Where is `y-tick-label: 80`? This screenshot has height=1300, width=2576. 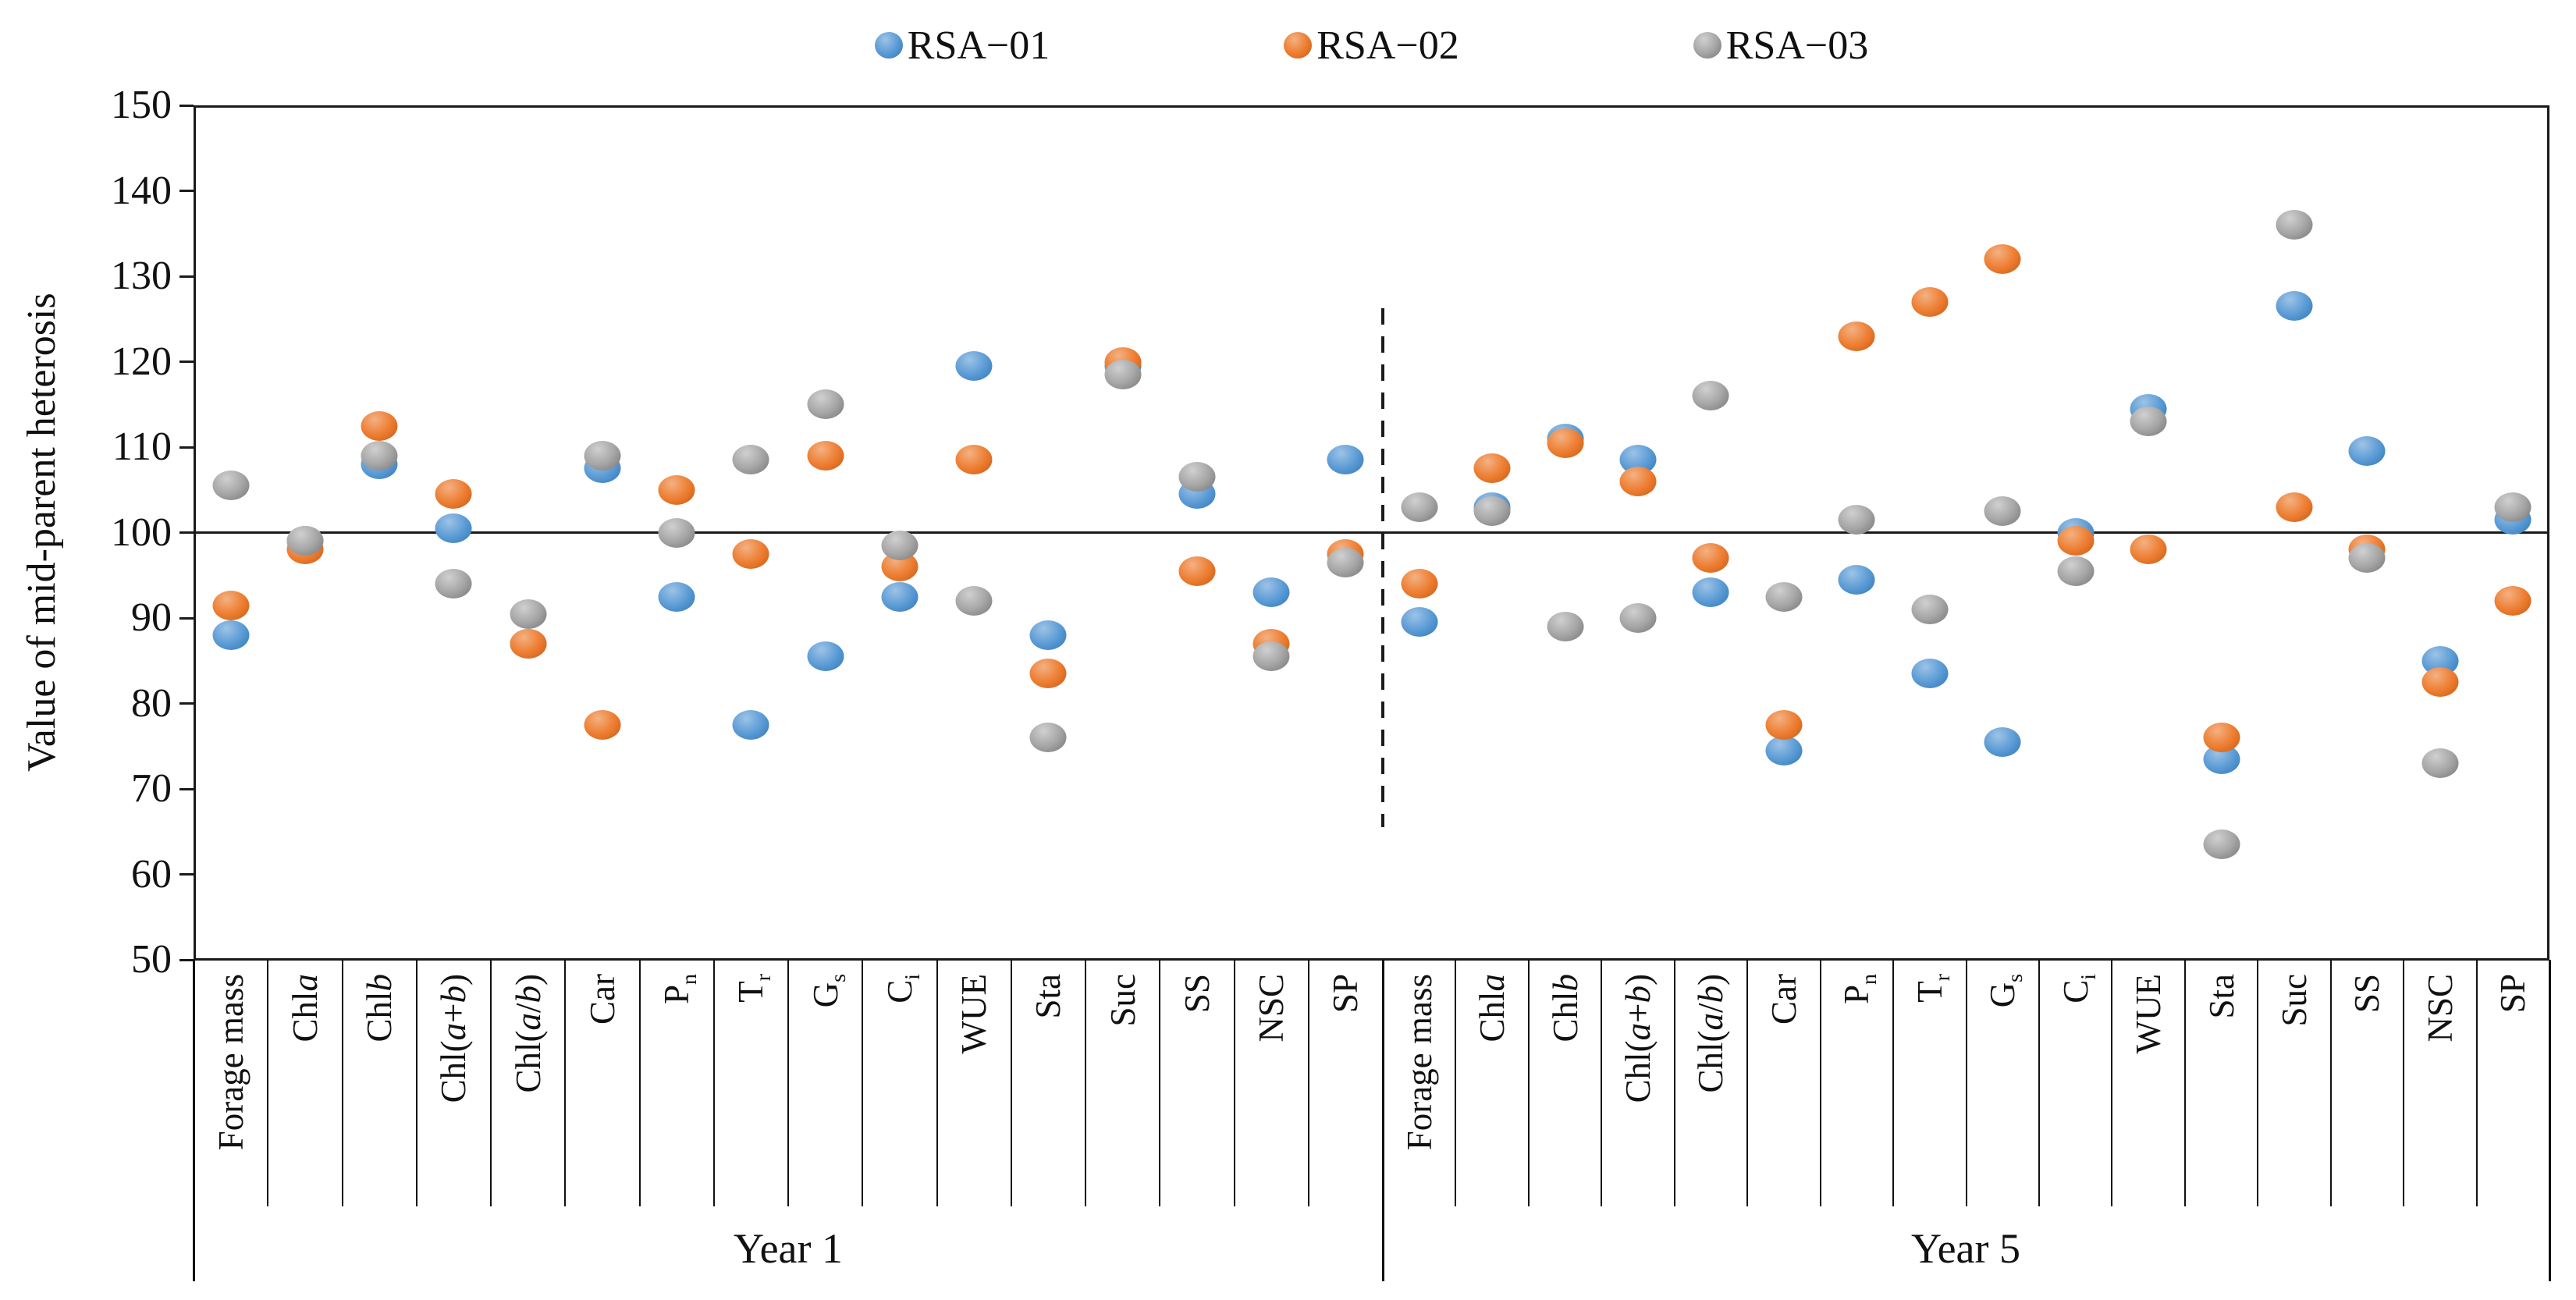 y-tick-label: 80 is located at coordinates (152, 703).